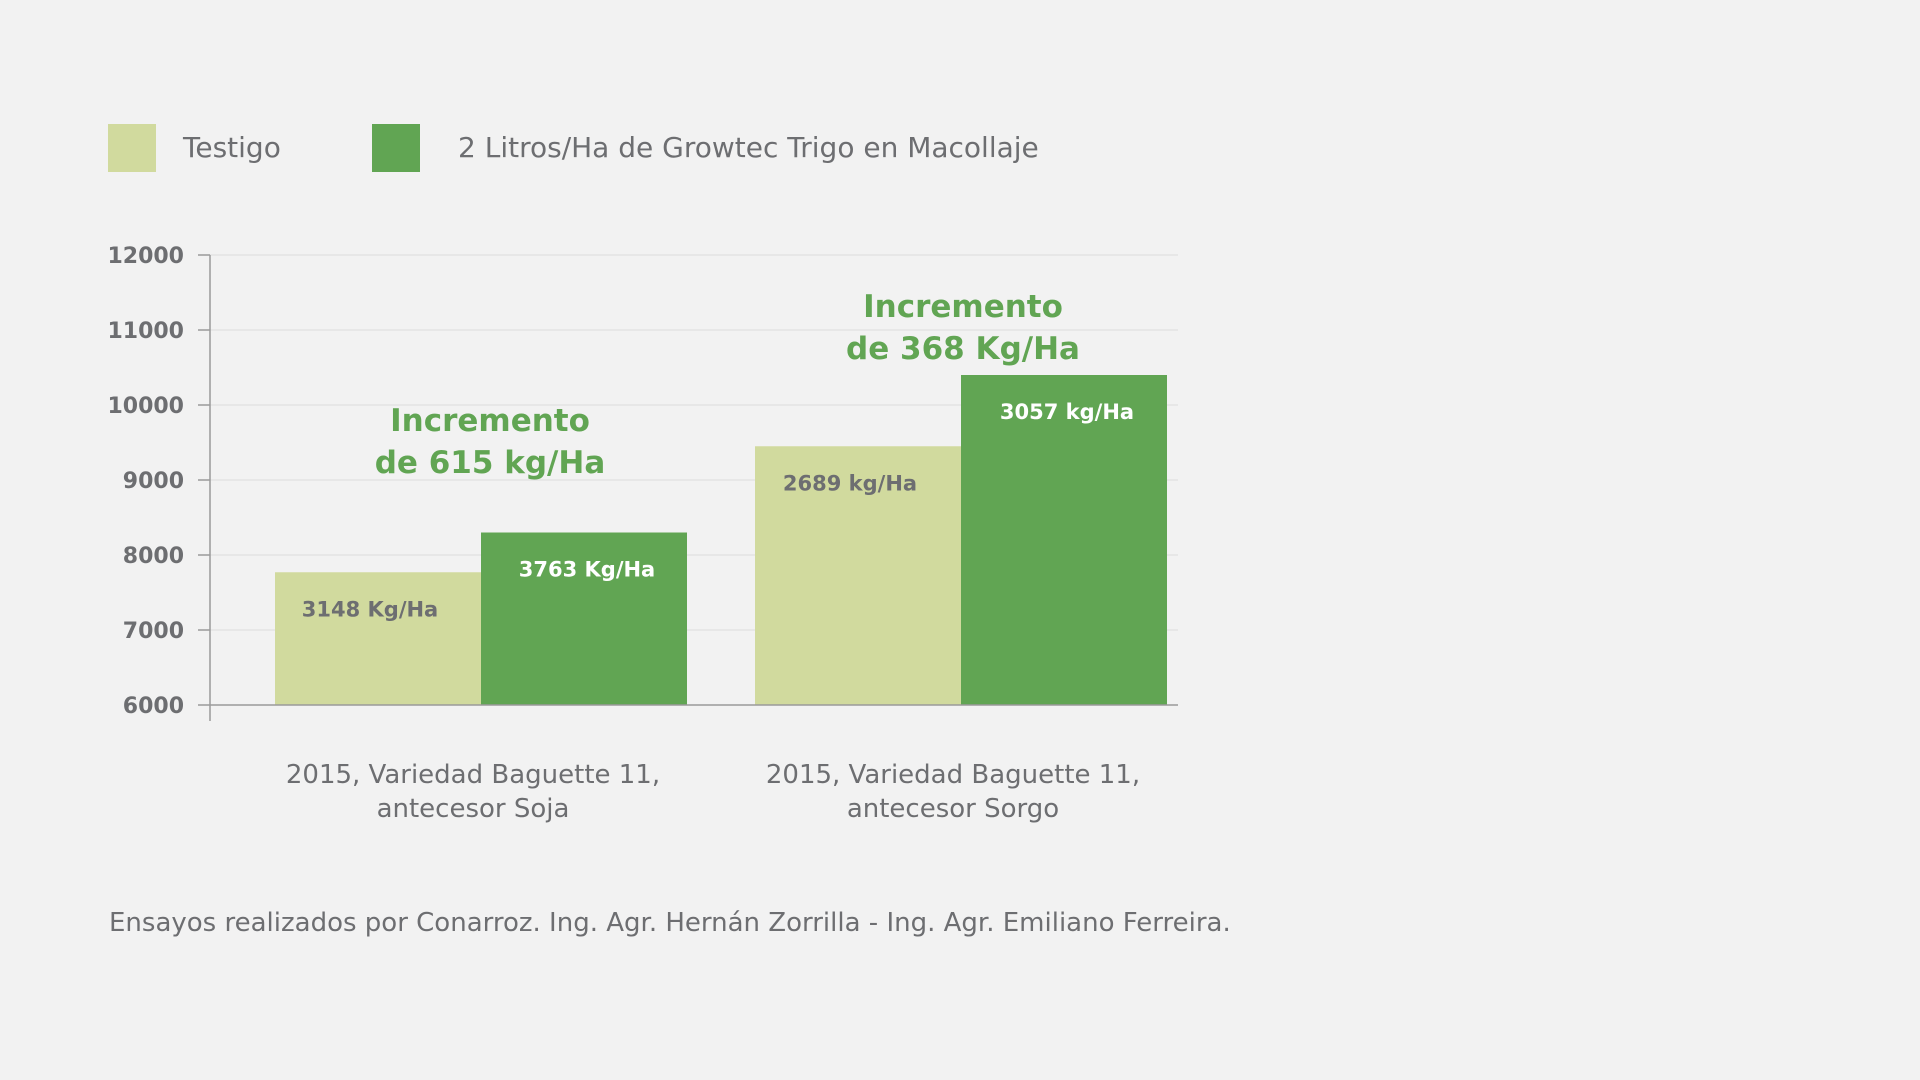  I want to click on x-tick-label: antecesor Sorgo, so click(953, 809).